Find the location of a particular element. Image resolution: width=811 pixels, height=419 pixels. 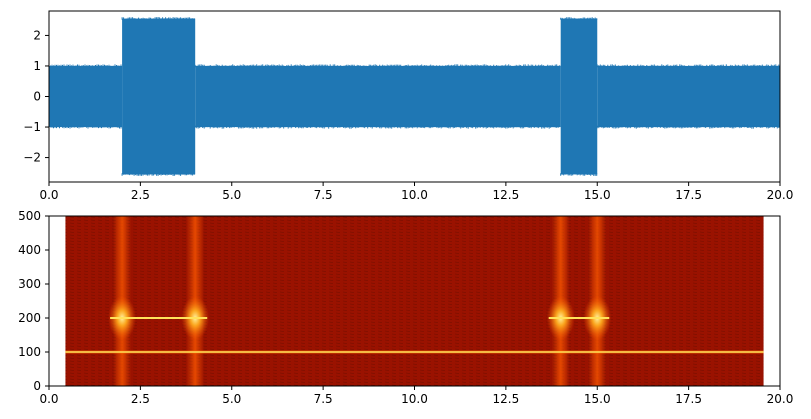

signal-y-tick-label: 2 is located at coordinates (37, 35).